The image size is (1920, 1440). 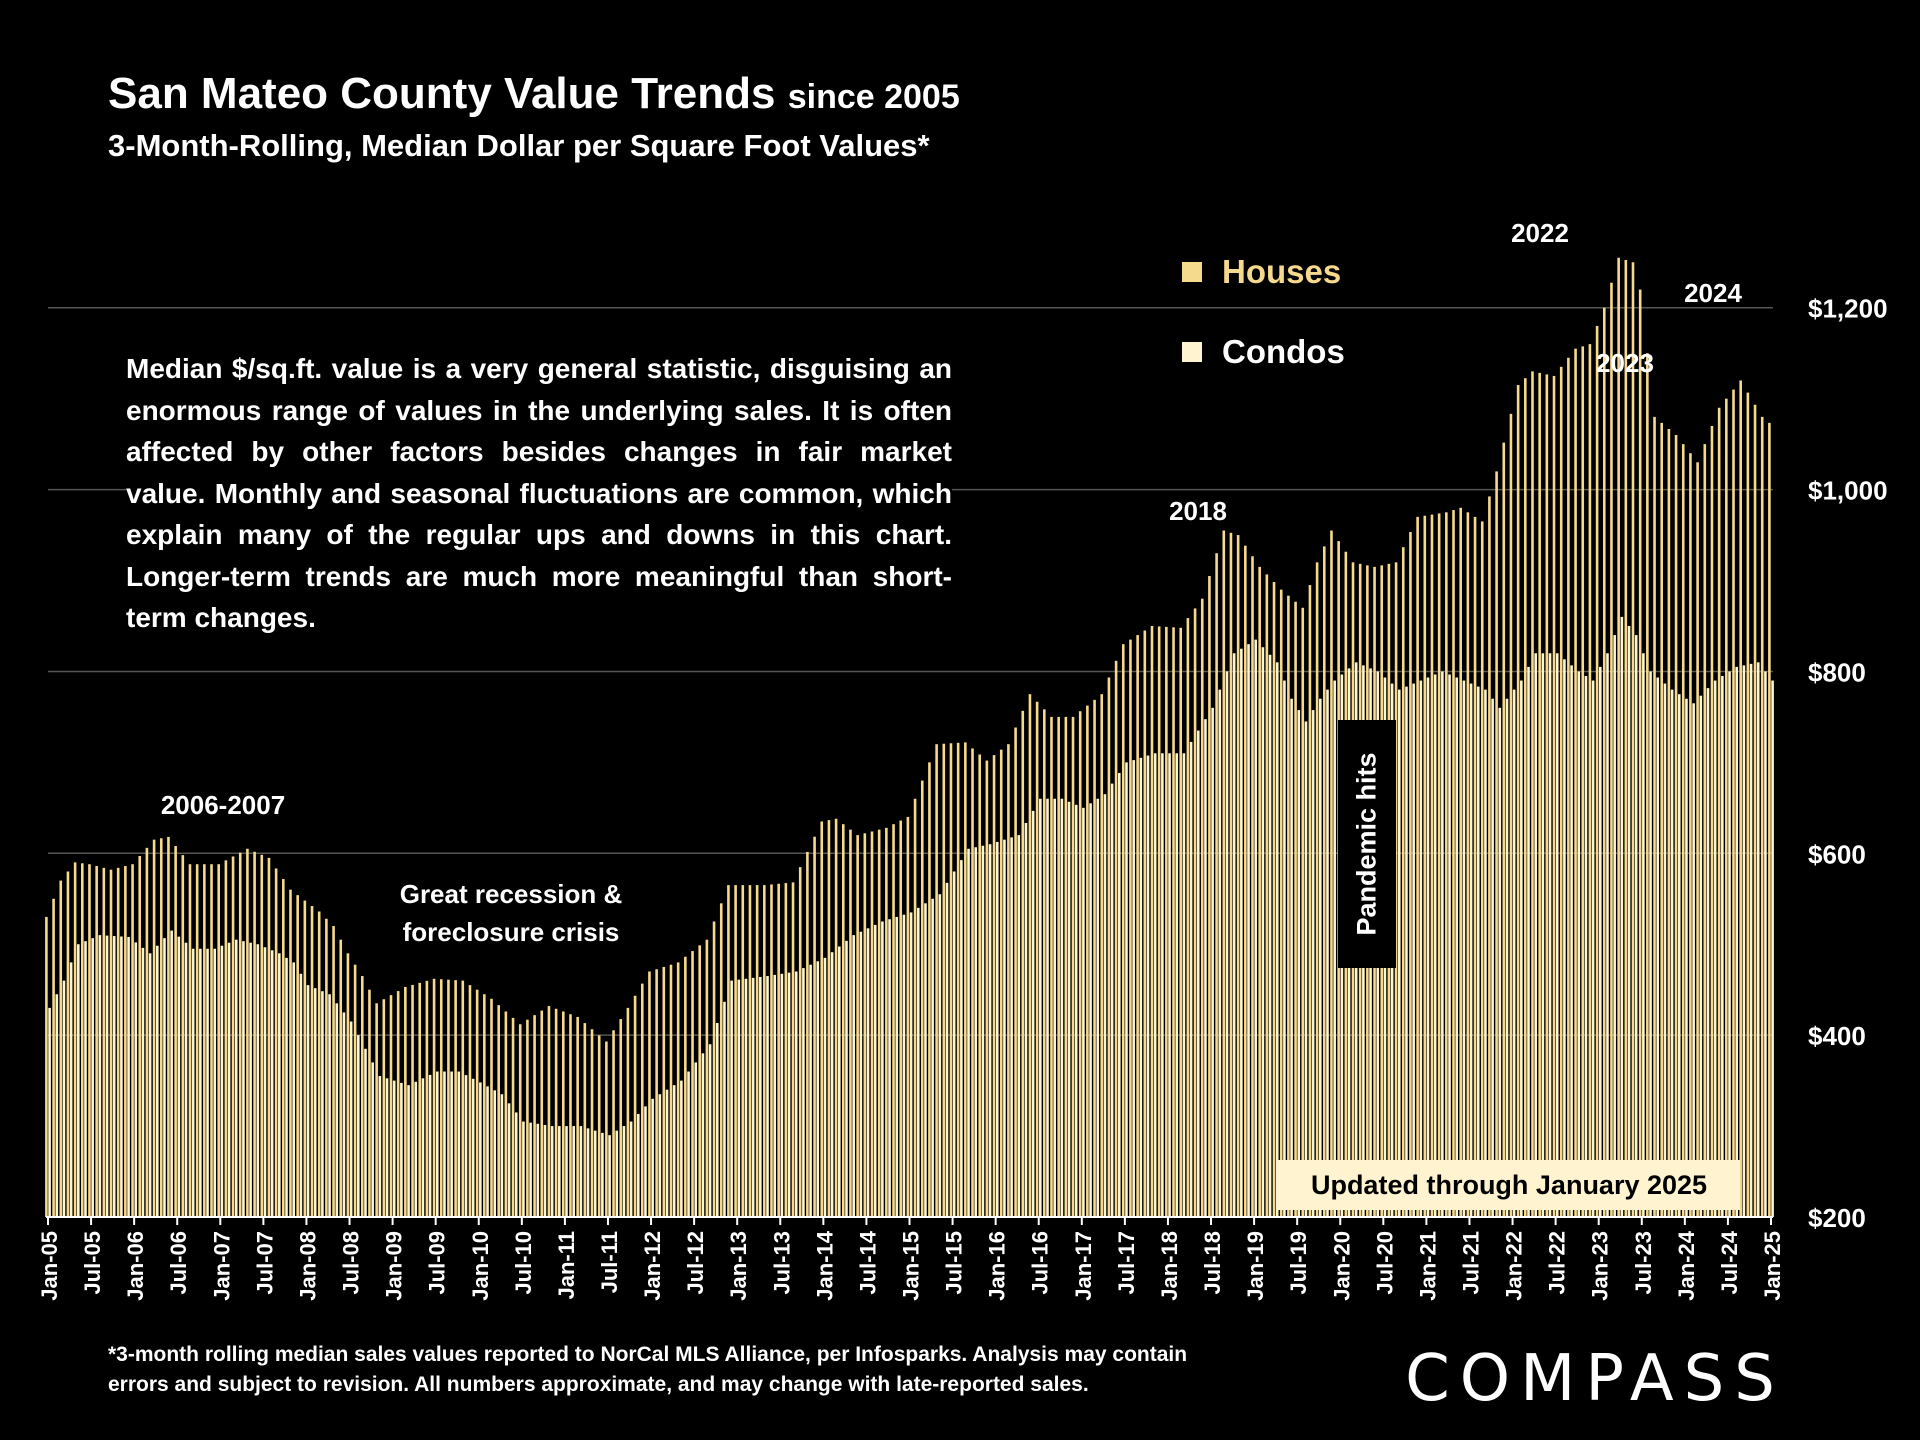 What do you see at coordinates (1192, 352) in the screenshot?
I see `legend-swatch-condos` at bounding box center [1192, 352].